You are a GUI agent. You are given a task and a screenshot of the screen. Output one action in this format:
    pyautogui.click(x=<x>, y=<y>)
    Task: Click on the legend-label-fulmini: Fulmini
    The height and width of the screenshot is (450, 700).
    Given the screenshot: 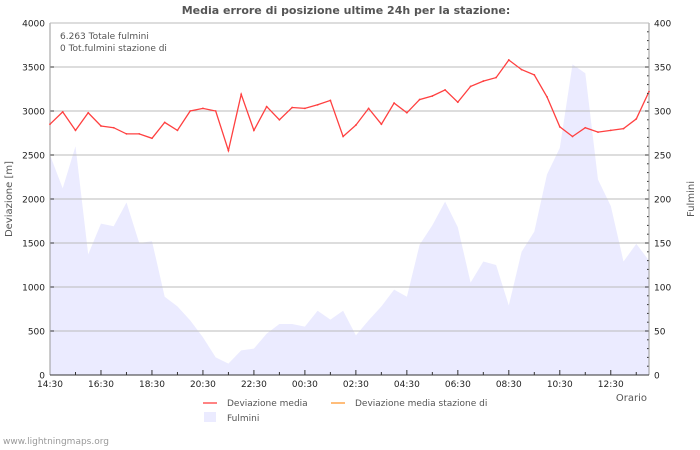 What is the action you would take?
    pyautogui.click(x=243, y=419)
    